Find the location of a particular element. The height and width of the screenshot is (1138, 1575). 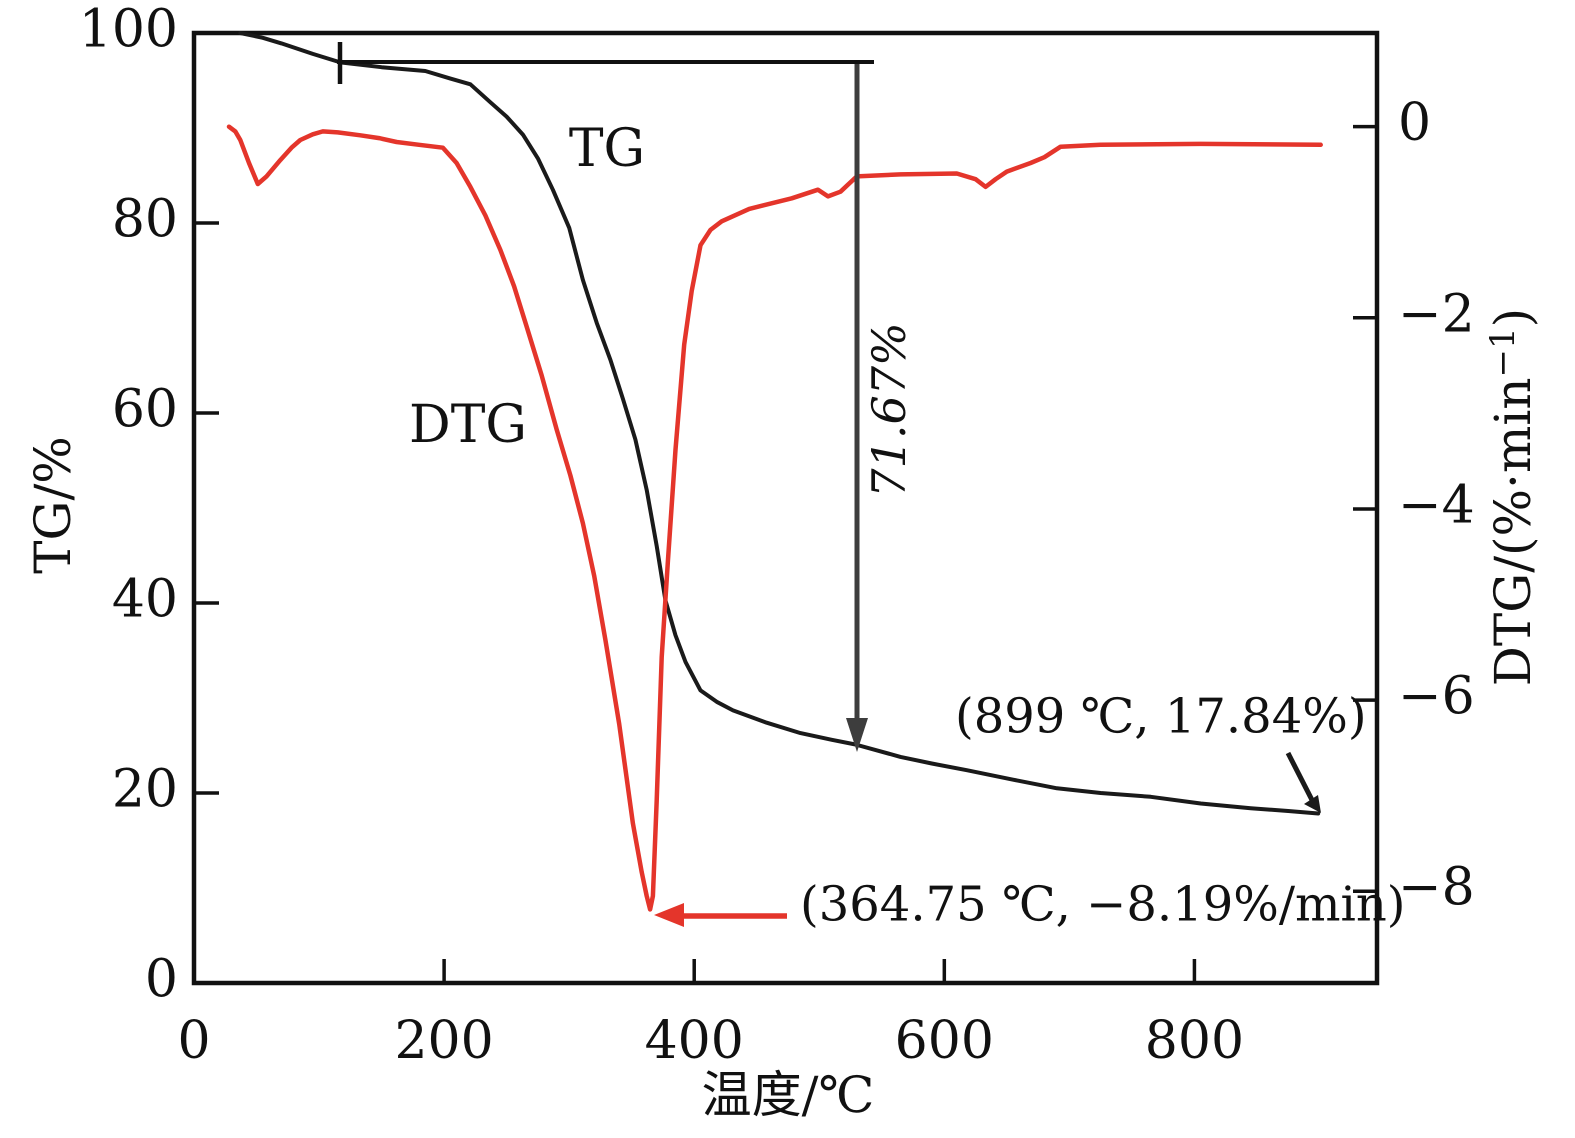

left-tick-label-60: 60 is located at coordinates (145, 410).